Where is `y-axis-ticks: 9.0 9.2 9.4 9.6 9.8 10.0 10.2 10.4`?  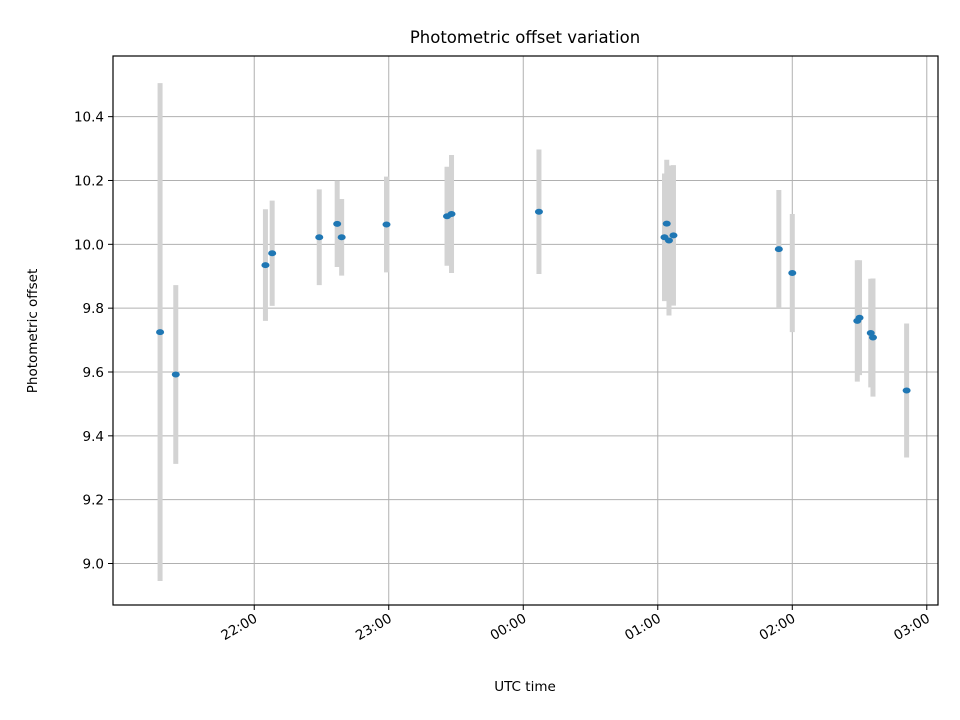
y-axis-ticks: 9.0 9.2 9.4 9.6 9.8 10.0 10.2 10.4 is located at coordinates (93, 341).